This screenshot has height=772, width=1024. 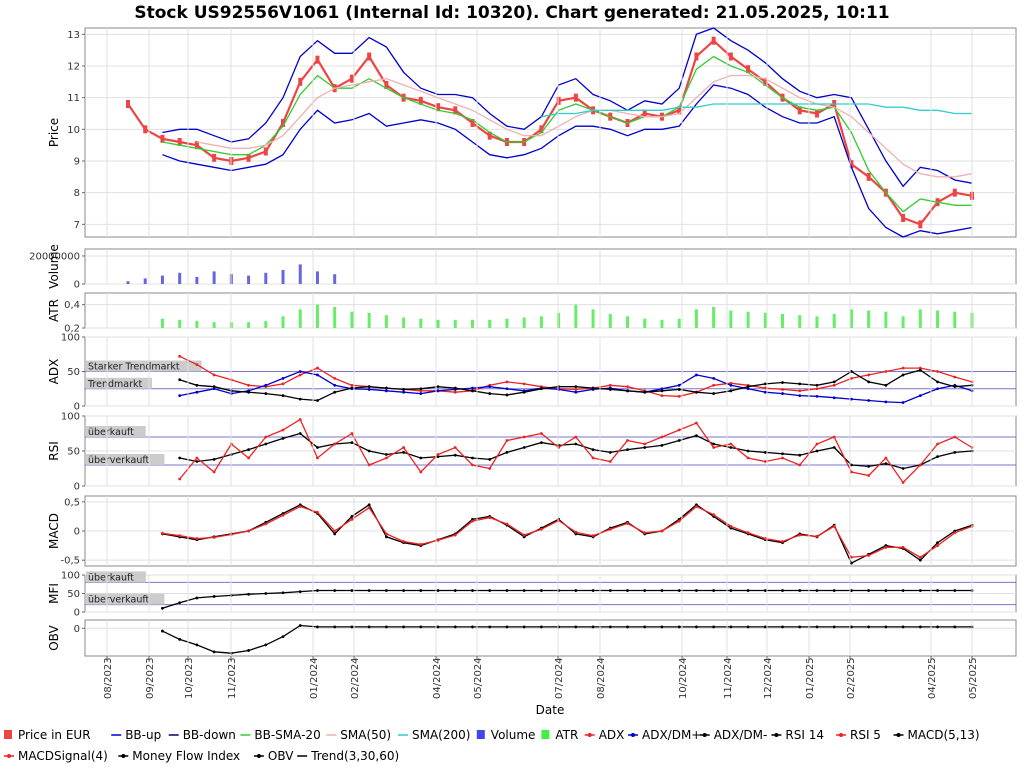 I want to click on x-tick-label: 08/2024, so click(x=601, y=678).